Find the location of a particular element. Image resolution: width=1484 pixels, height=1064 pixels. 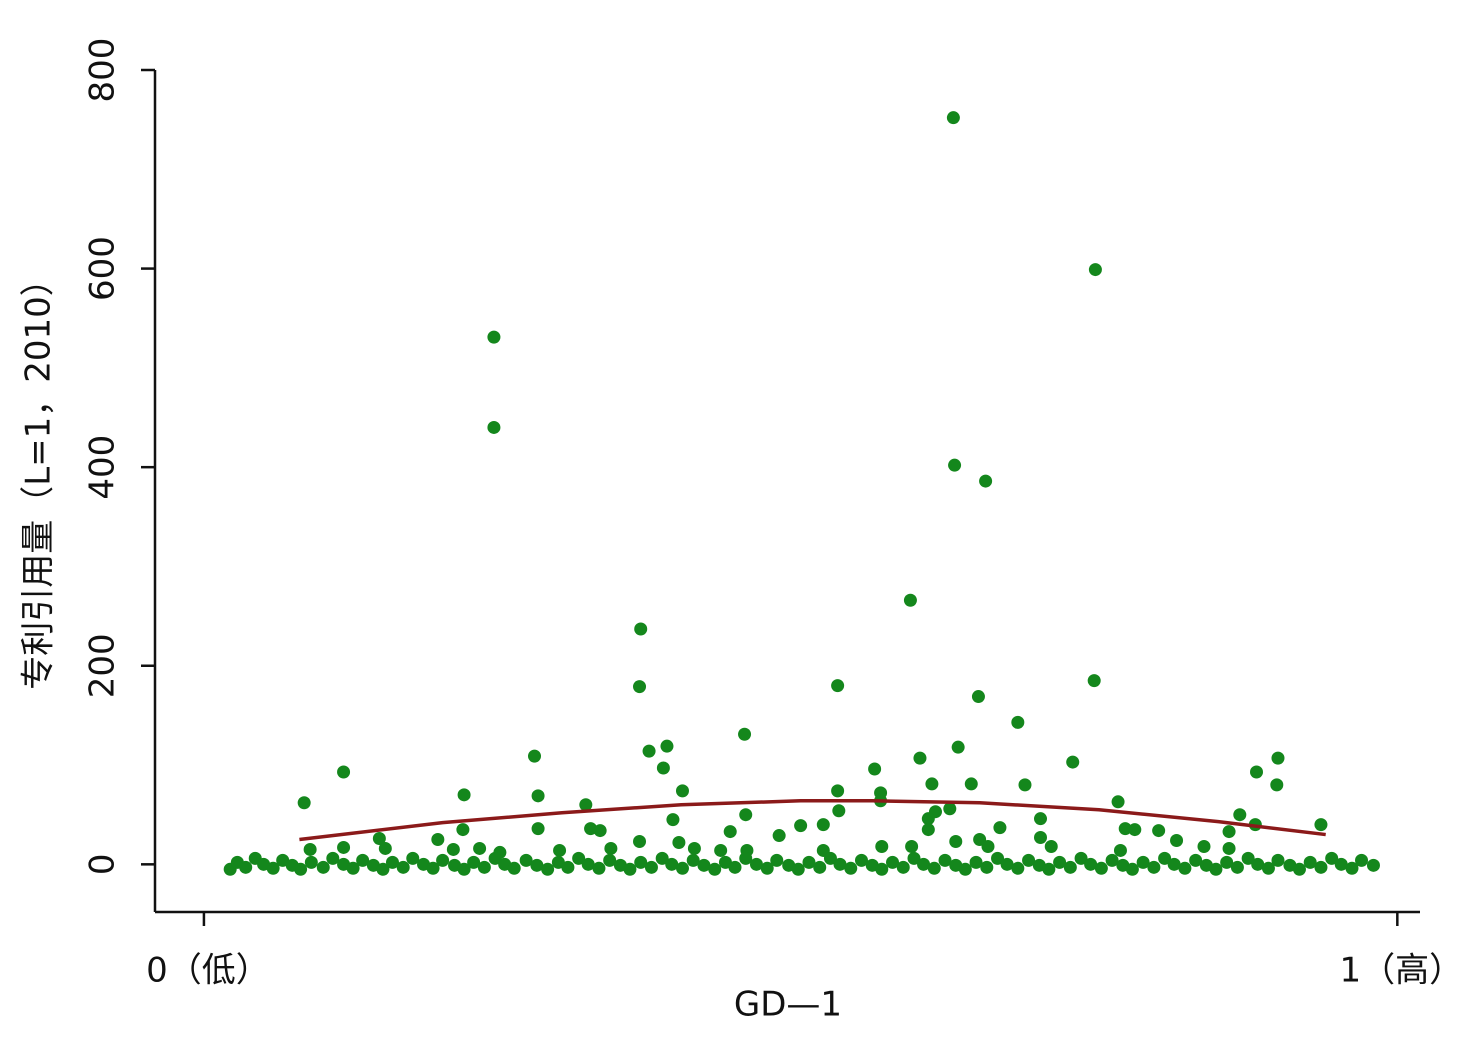

y-tick-label: 600 is located at coordinates (103, 268).